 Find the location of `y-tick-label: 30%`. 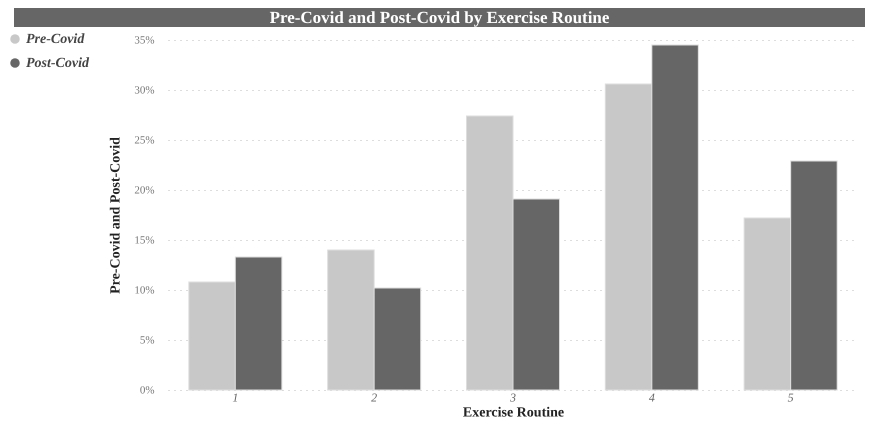

y-tick-label: 30% is located at coordinates (144, 90).